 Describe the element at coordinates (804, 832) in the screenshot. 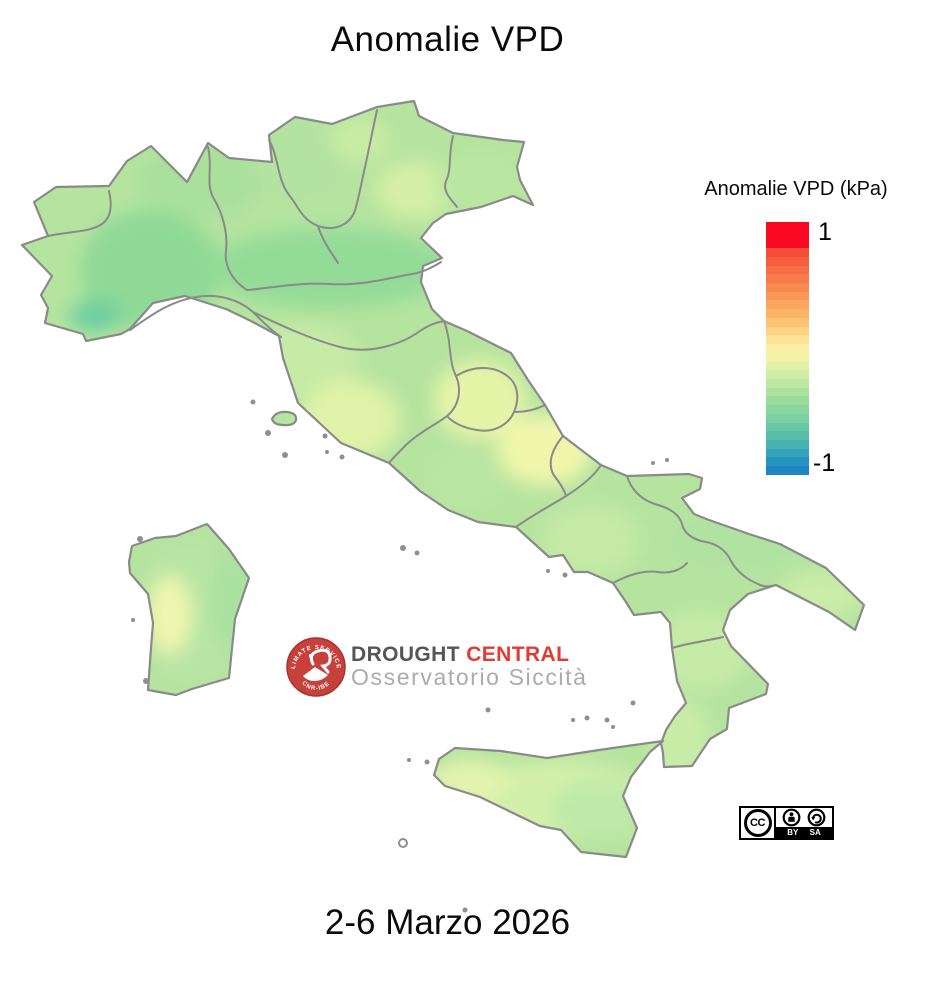

I see `cc-labels-strip: BY SA` at that location.